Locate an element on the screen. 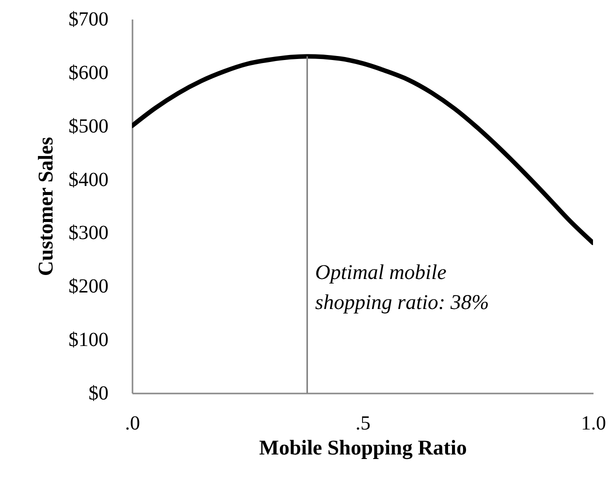  y-tick-label: $200 is located at coordinates (88, 287).